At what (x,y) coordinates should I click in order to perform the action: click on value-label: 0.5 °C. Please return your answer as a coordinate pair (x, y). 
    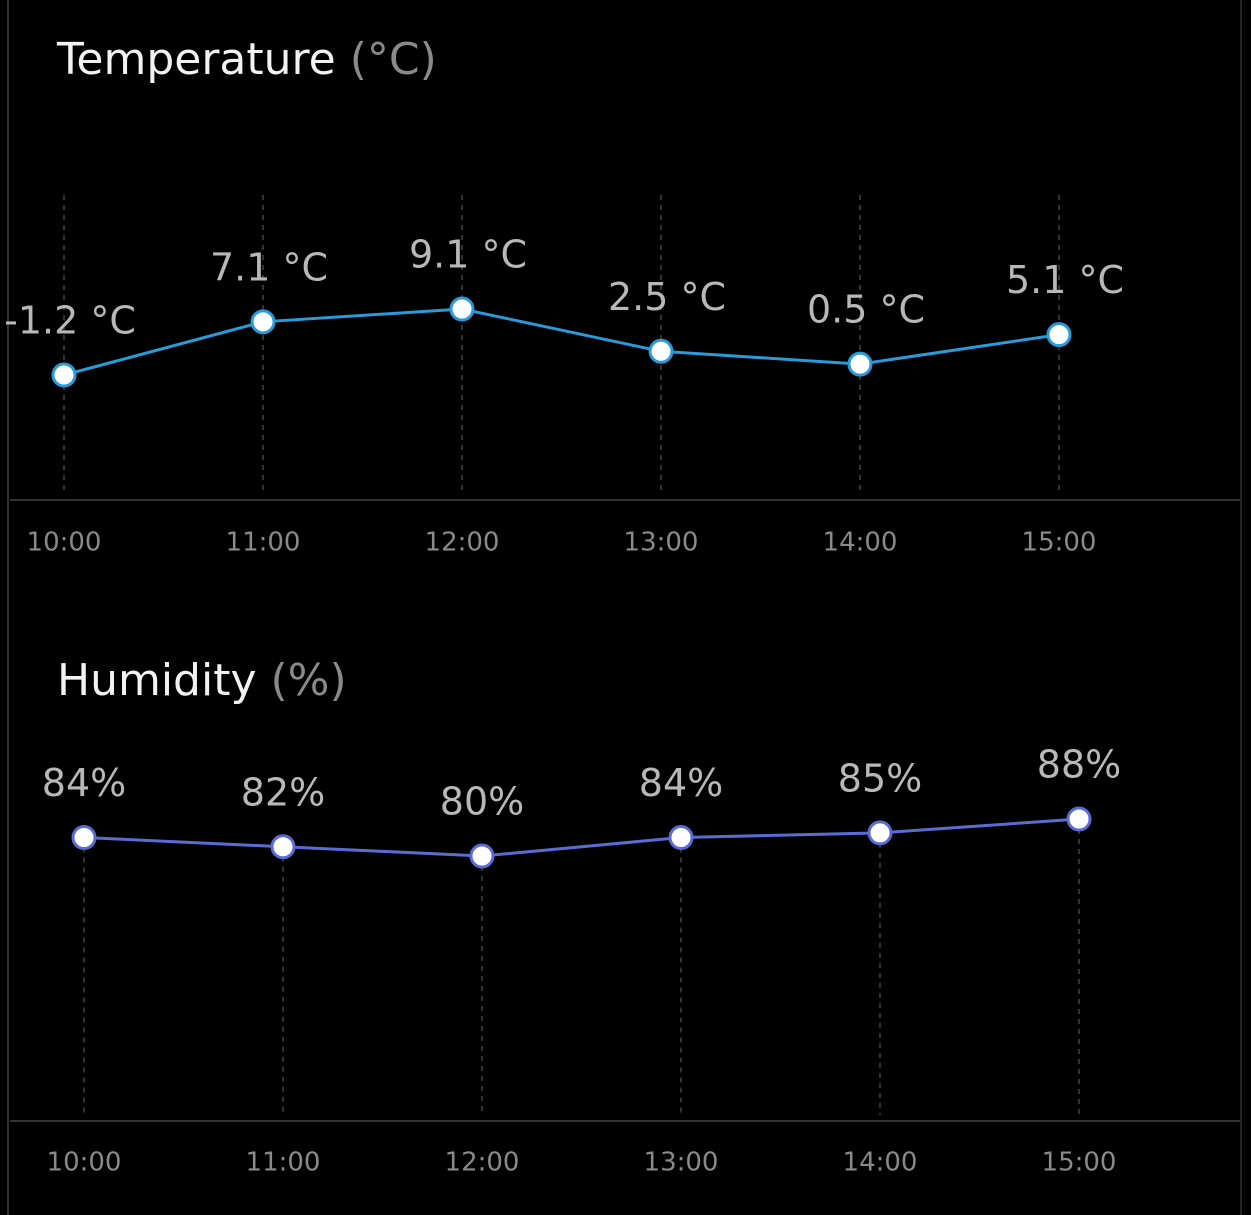
    Looking at the image, I should click on (866, 310).